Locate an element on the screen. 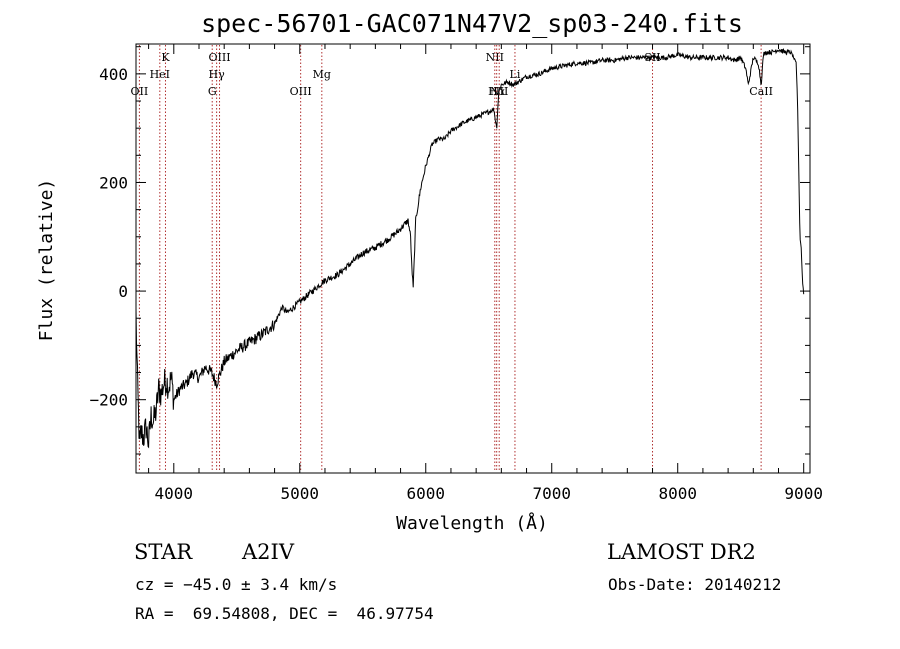 The width and height of the screenshot is (900, 649). reference-line-label: OII is located at coordinates (140, 91).